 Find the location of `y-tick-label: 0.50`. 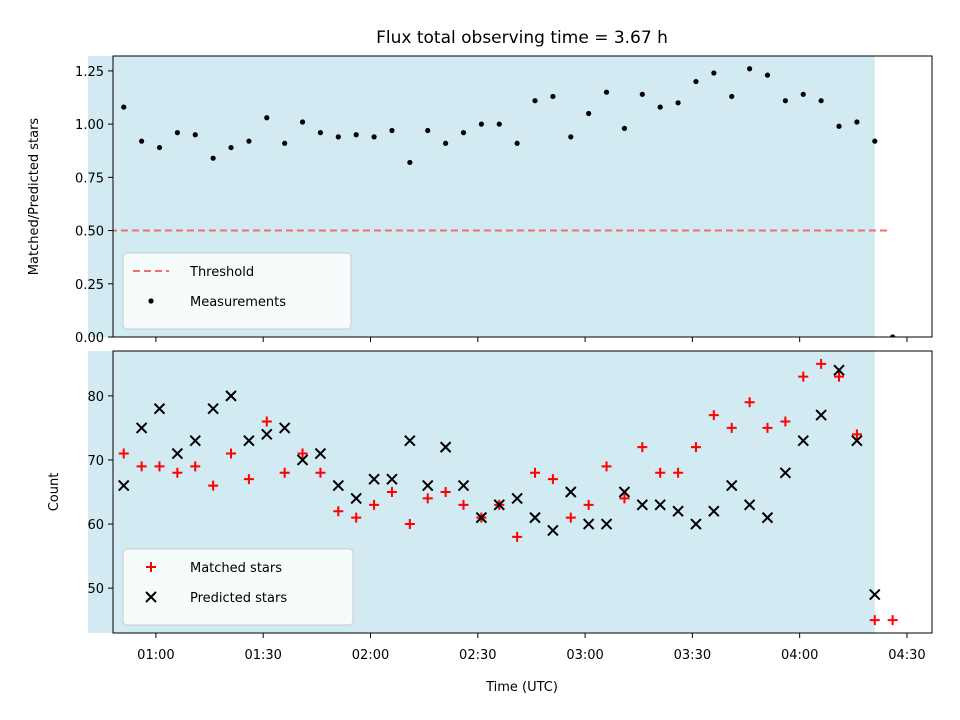

y-tick-label: 0.50 is located at coordinates (89, 232).